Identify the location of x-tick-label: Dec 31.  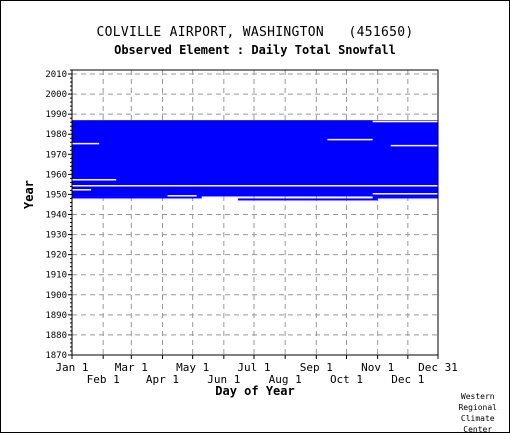
(438, 367).